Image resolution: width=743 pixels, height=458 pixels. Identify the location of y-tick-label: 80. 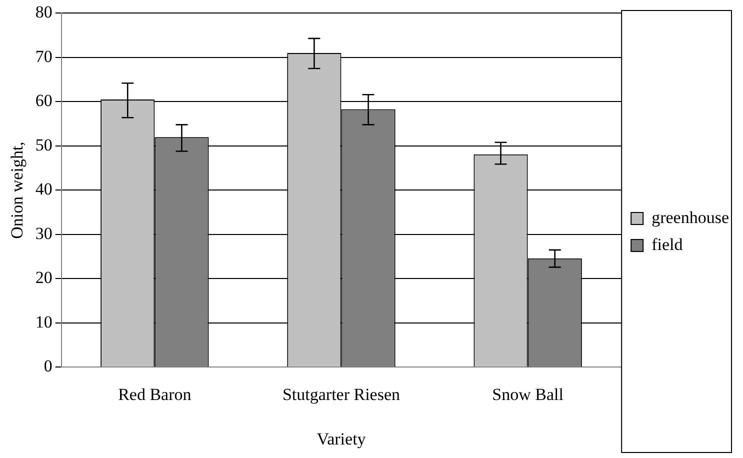
(43, 12).